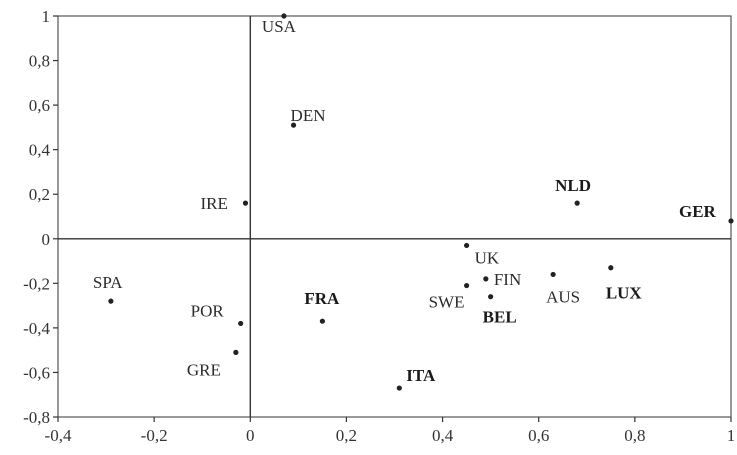  What do you see at coordinates (39, 194) in the screenshot?
I see `y-tick-label: 0,2` at bounding box center [39, 194].